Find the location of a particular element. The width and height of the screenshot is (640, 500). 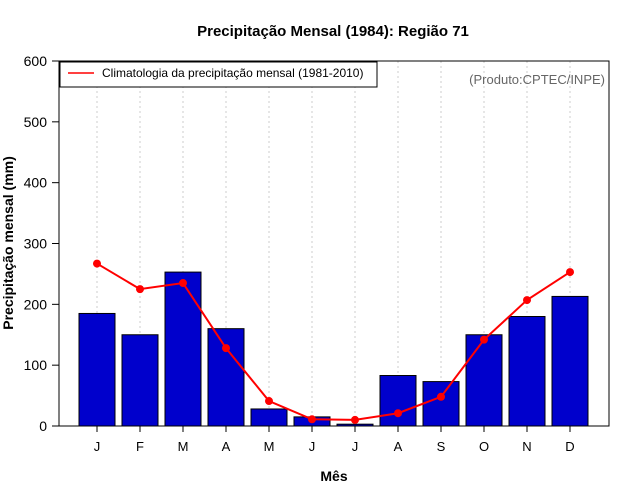

y-axis-title: Precipitação mensal (mm) is located at coordinates (8, 243).